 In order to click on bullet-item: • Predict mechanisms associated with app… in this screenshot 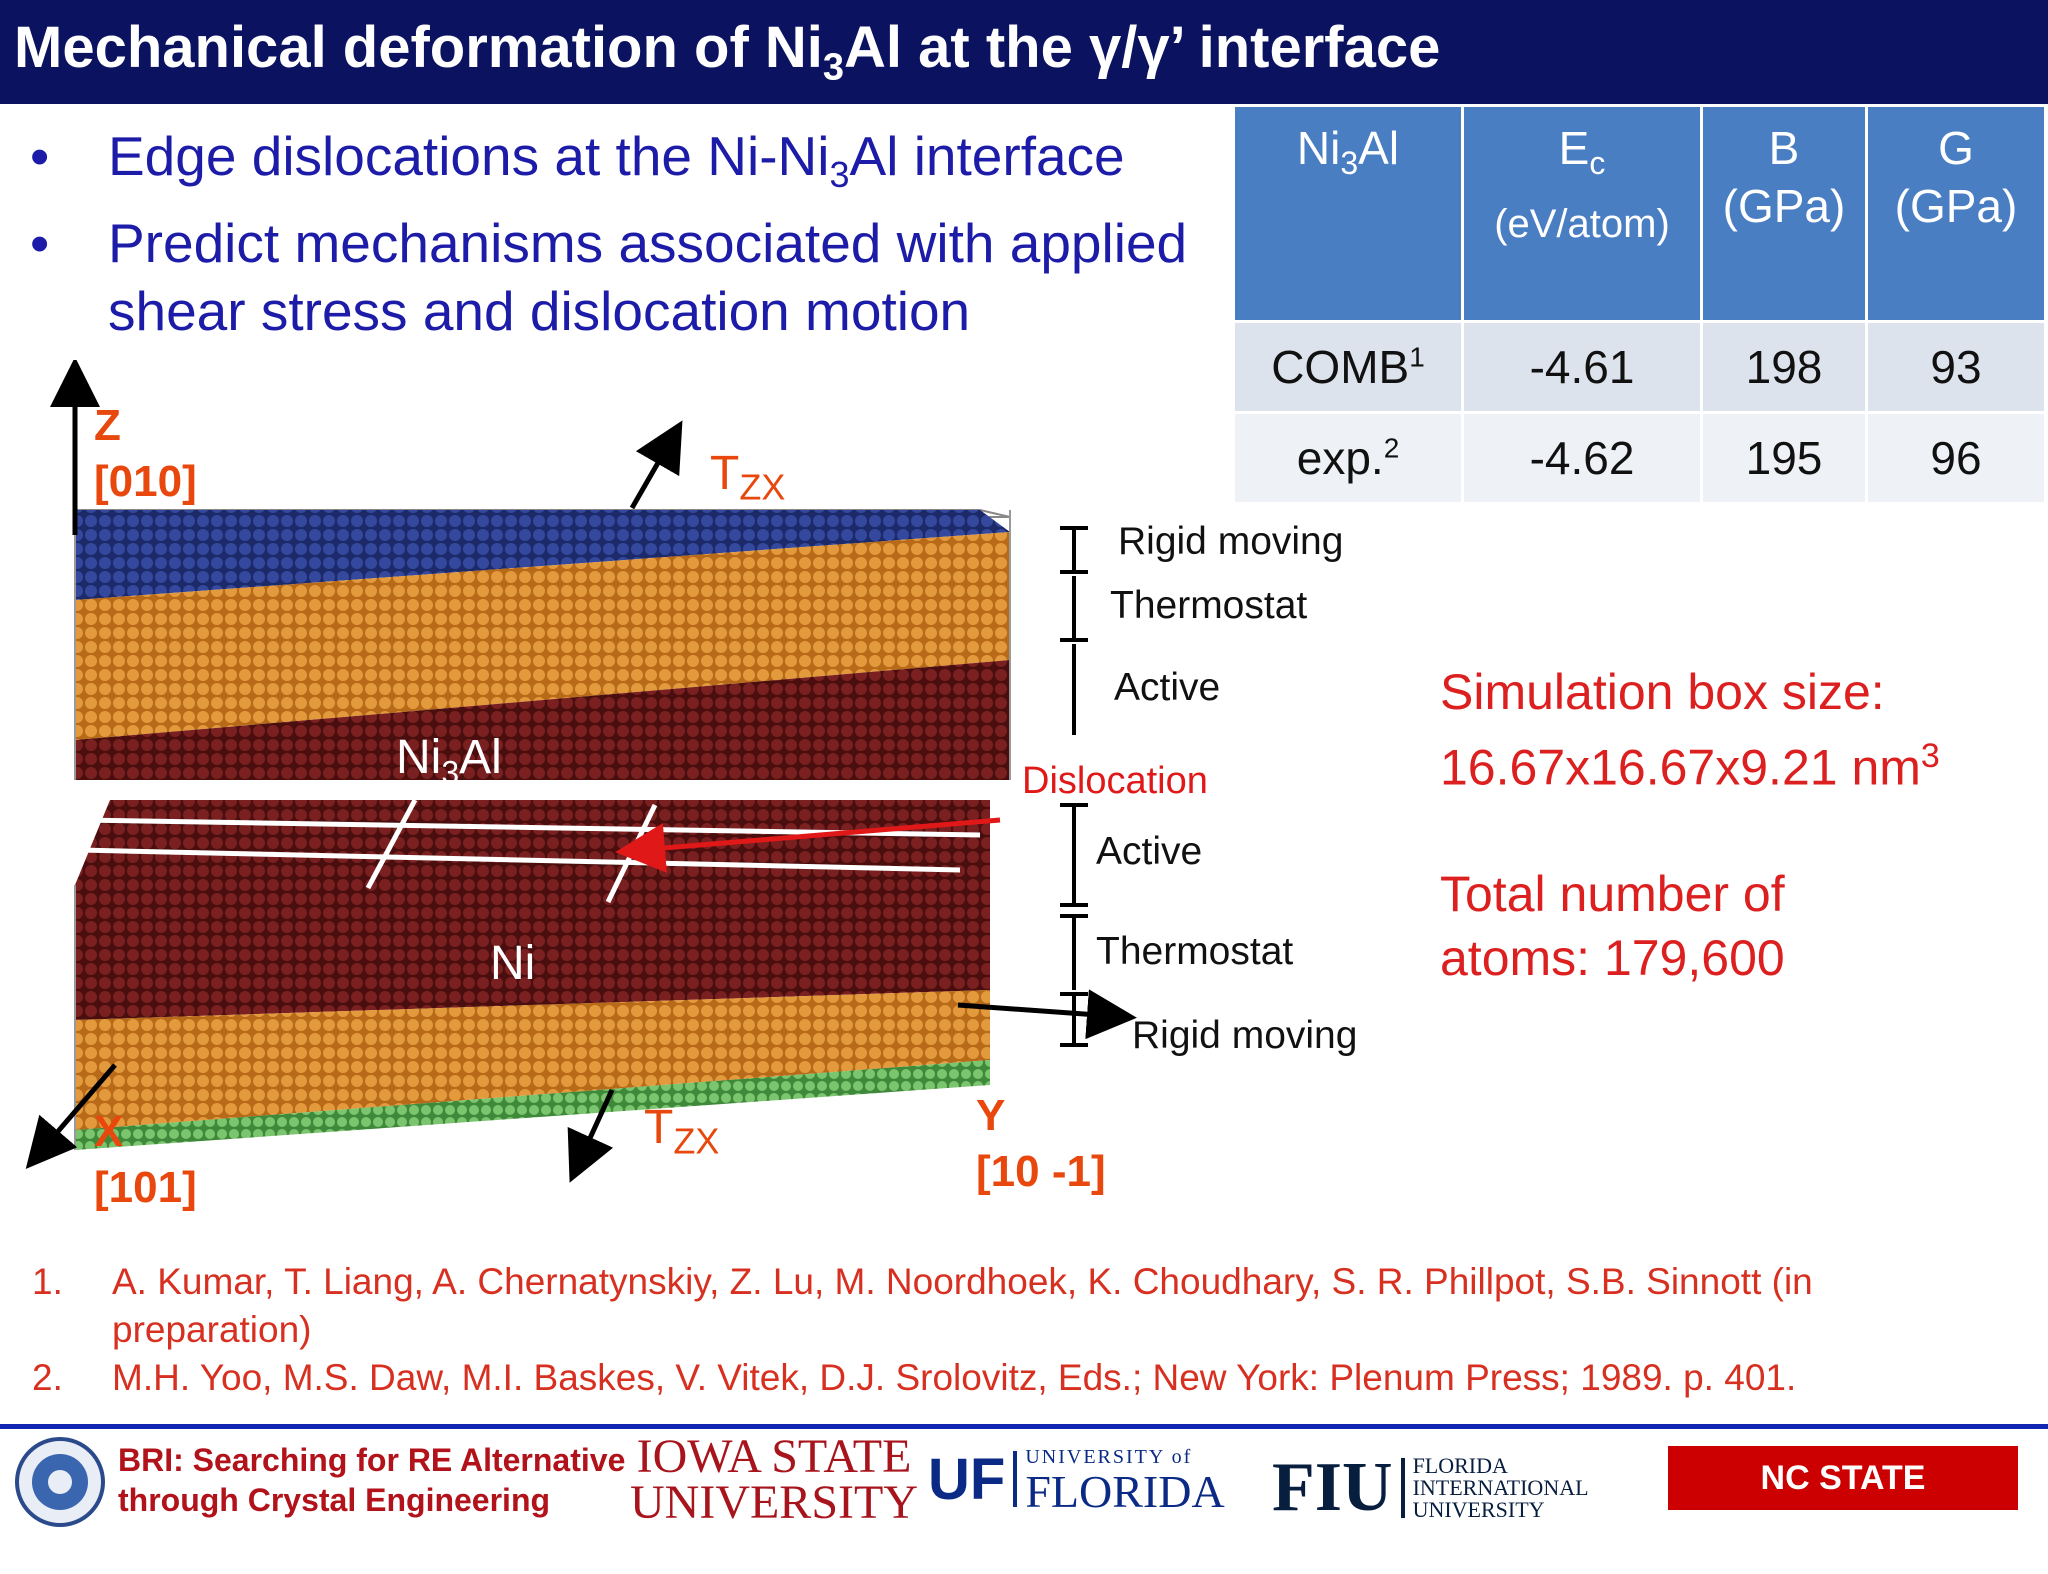, I will do `click(618, 277)`.